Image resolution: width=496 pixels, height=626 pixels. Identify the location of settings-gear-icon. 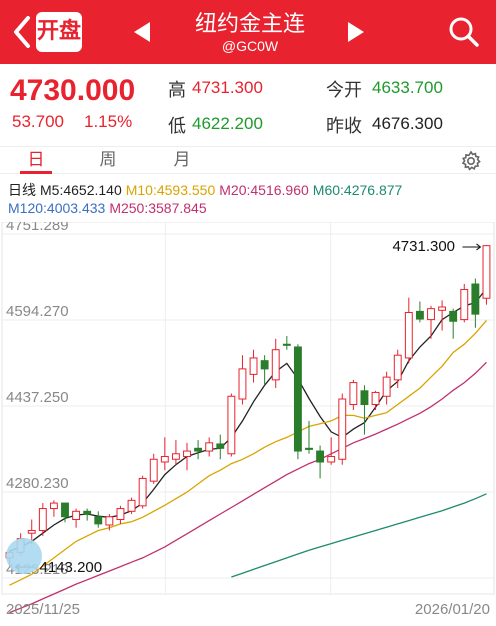
(471, 163).